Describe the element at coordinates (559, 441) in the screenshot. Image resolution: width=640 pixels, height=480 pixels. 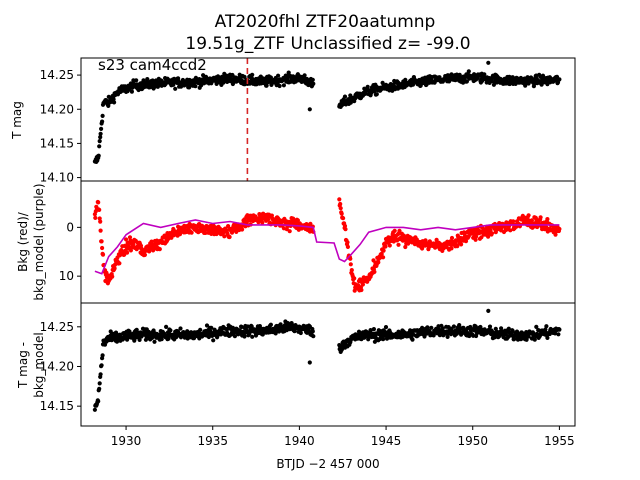
I see `x-tick-label: 1955` at that location.